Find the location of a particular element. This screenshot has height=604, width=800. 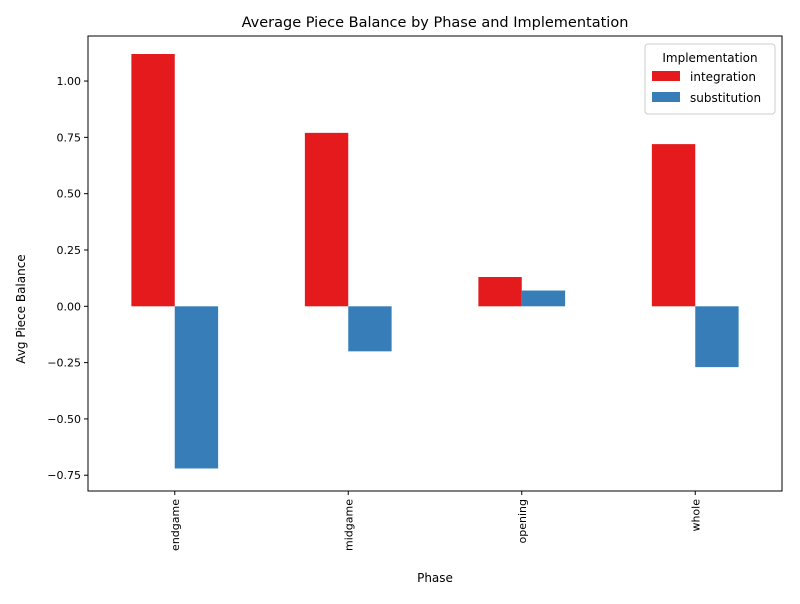

legend-label-substitution: substitution is located at coordinates (725, 98).